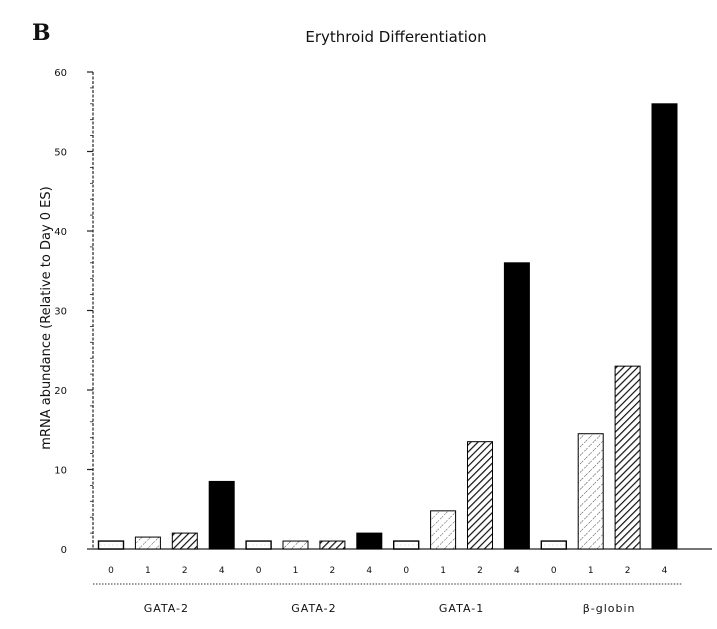 The height and width of the screenshot is (629, 717). Describe the element at coordinates (46, 317) in the screenshot. I see `y-axis-label: mRNA abundance (Relative to Day 0 ES)` at that location.